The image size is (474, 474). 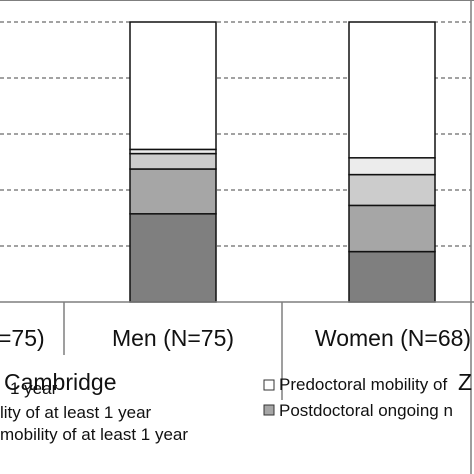 What do you see at coordinates (22, 338) in the screenshot?
I see `category-label: =75)` at bounding box center [22, 338].